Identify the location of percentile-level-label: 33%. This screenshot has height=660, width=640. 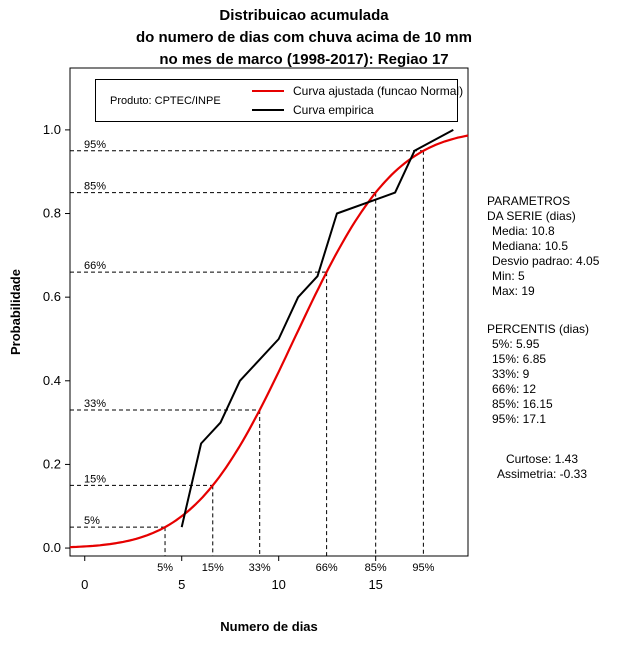
(95, 404).